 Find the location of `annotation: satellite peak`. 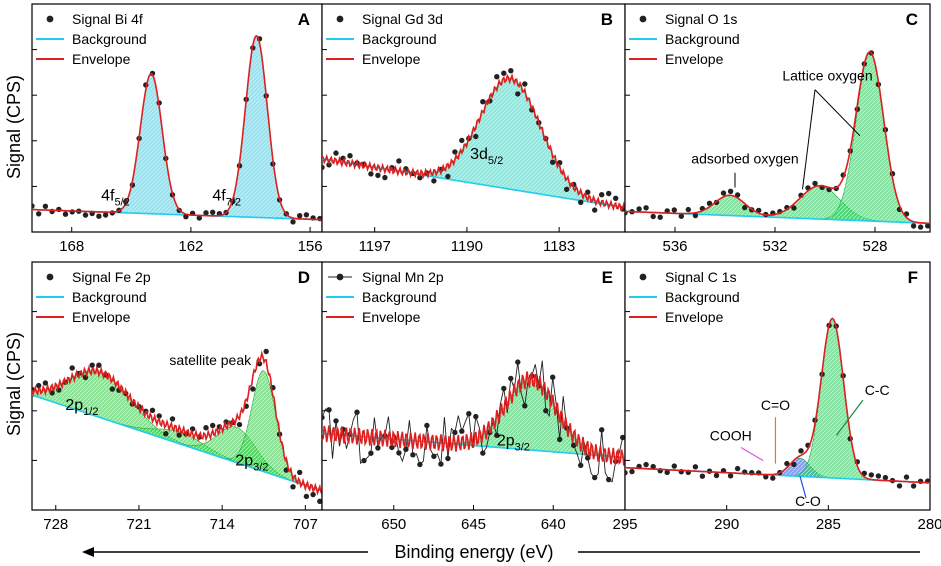

annotation: satellite peak is located at coordinates (210, 360).